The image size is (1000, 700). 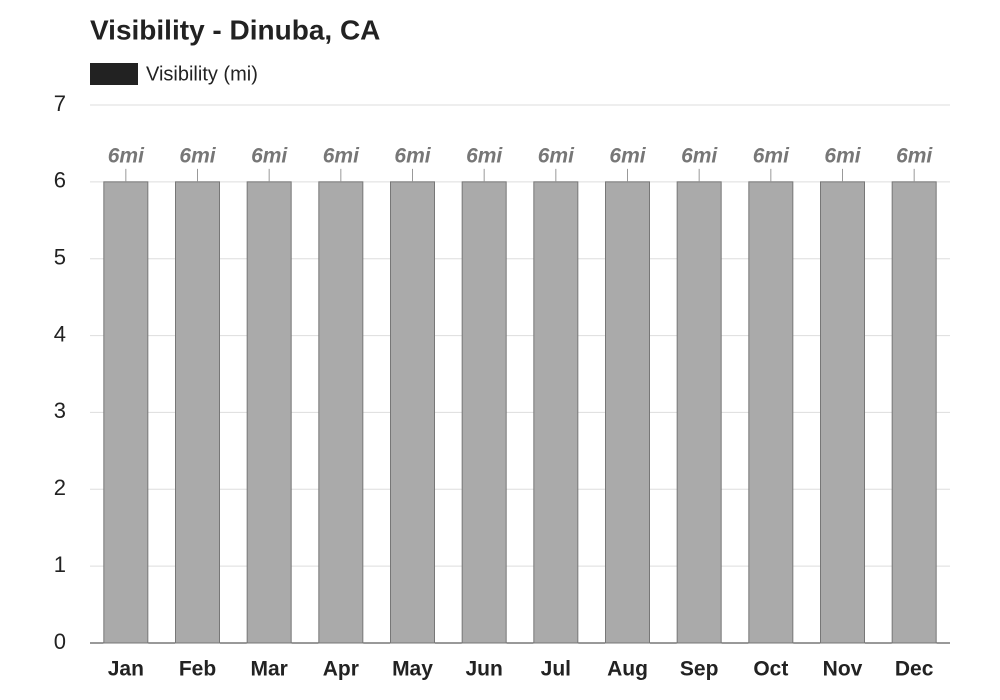 I want to click on y-tick-label: 1, so click(x=60, y=564).